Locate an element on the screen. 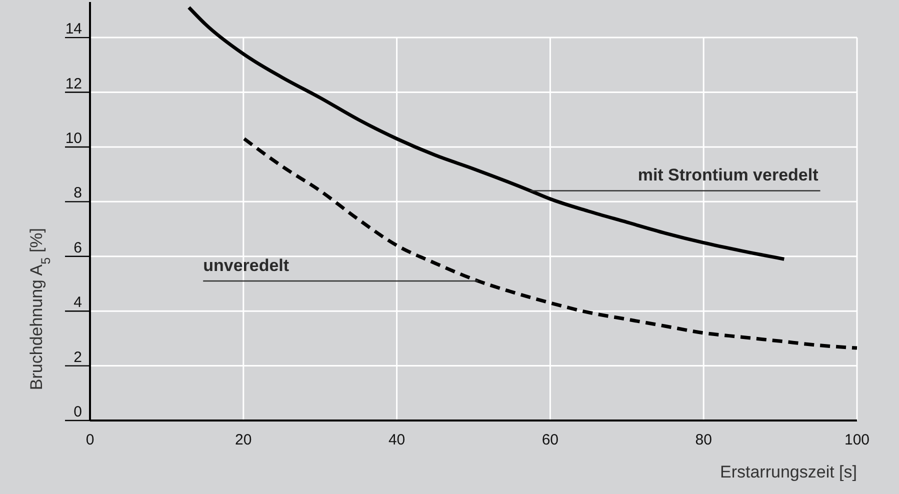 Image resolution: width=899 pixels, height=494 pixels. annotation: unveredelt is located at coordinates (246, 265).